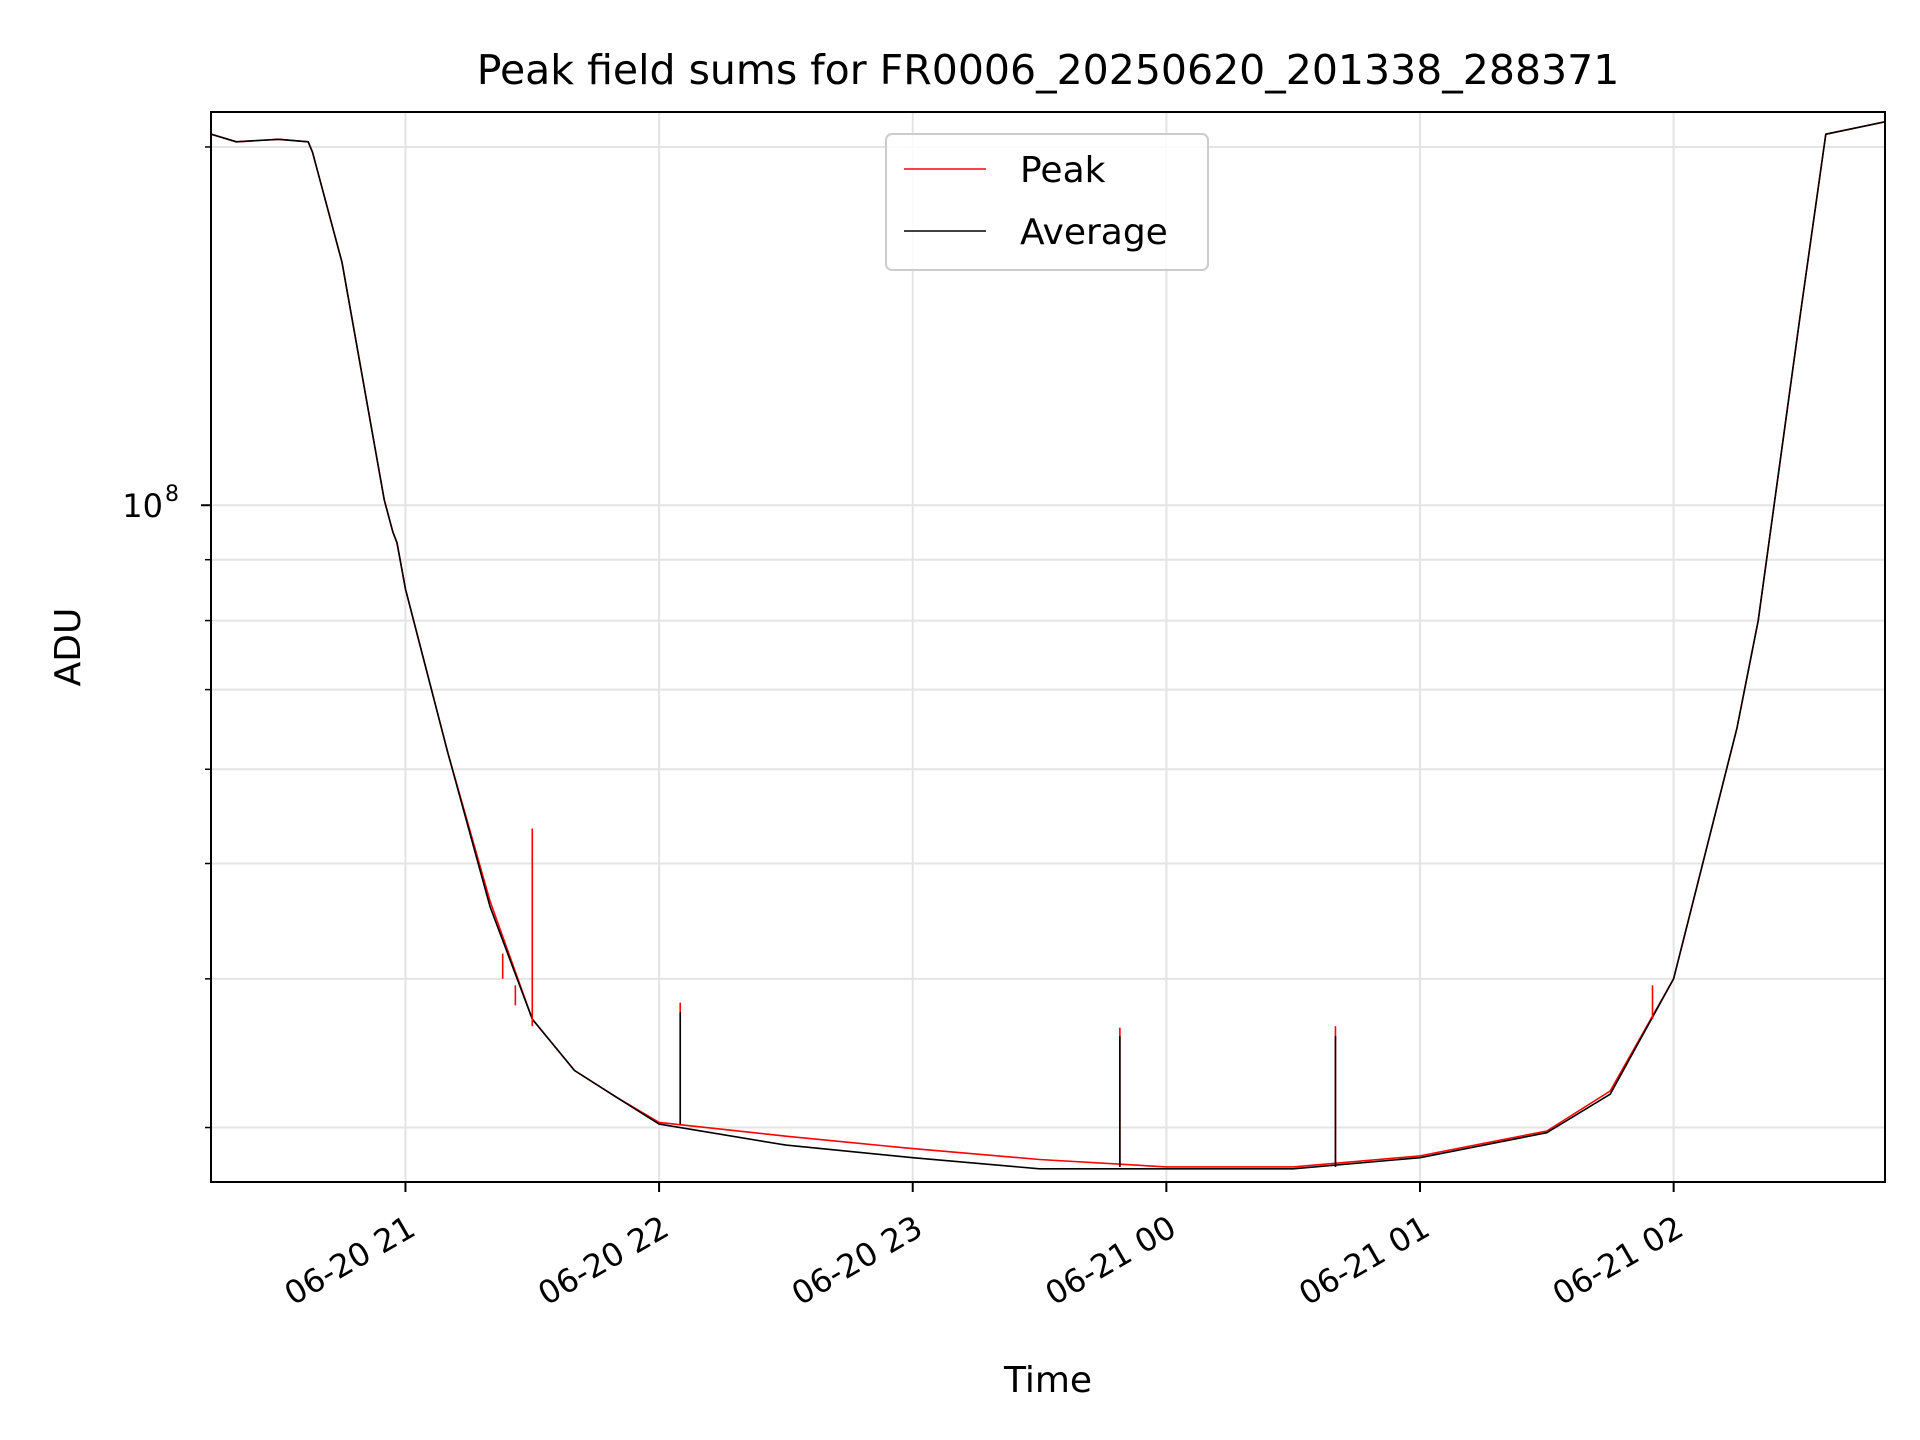  I want to click on legend-entry-average: Average, so click(1094, 232).